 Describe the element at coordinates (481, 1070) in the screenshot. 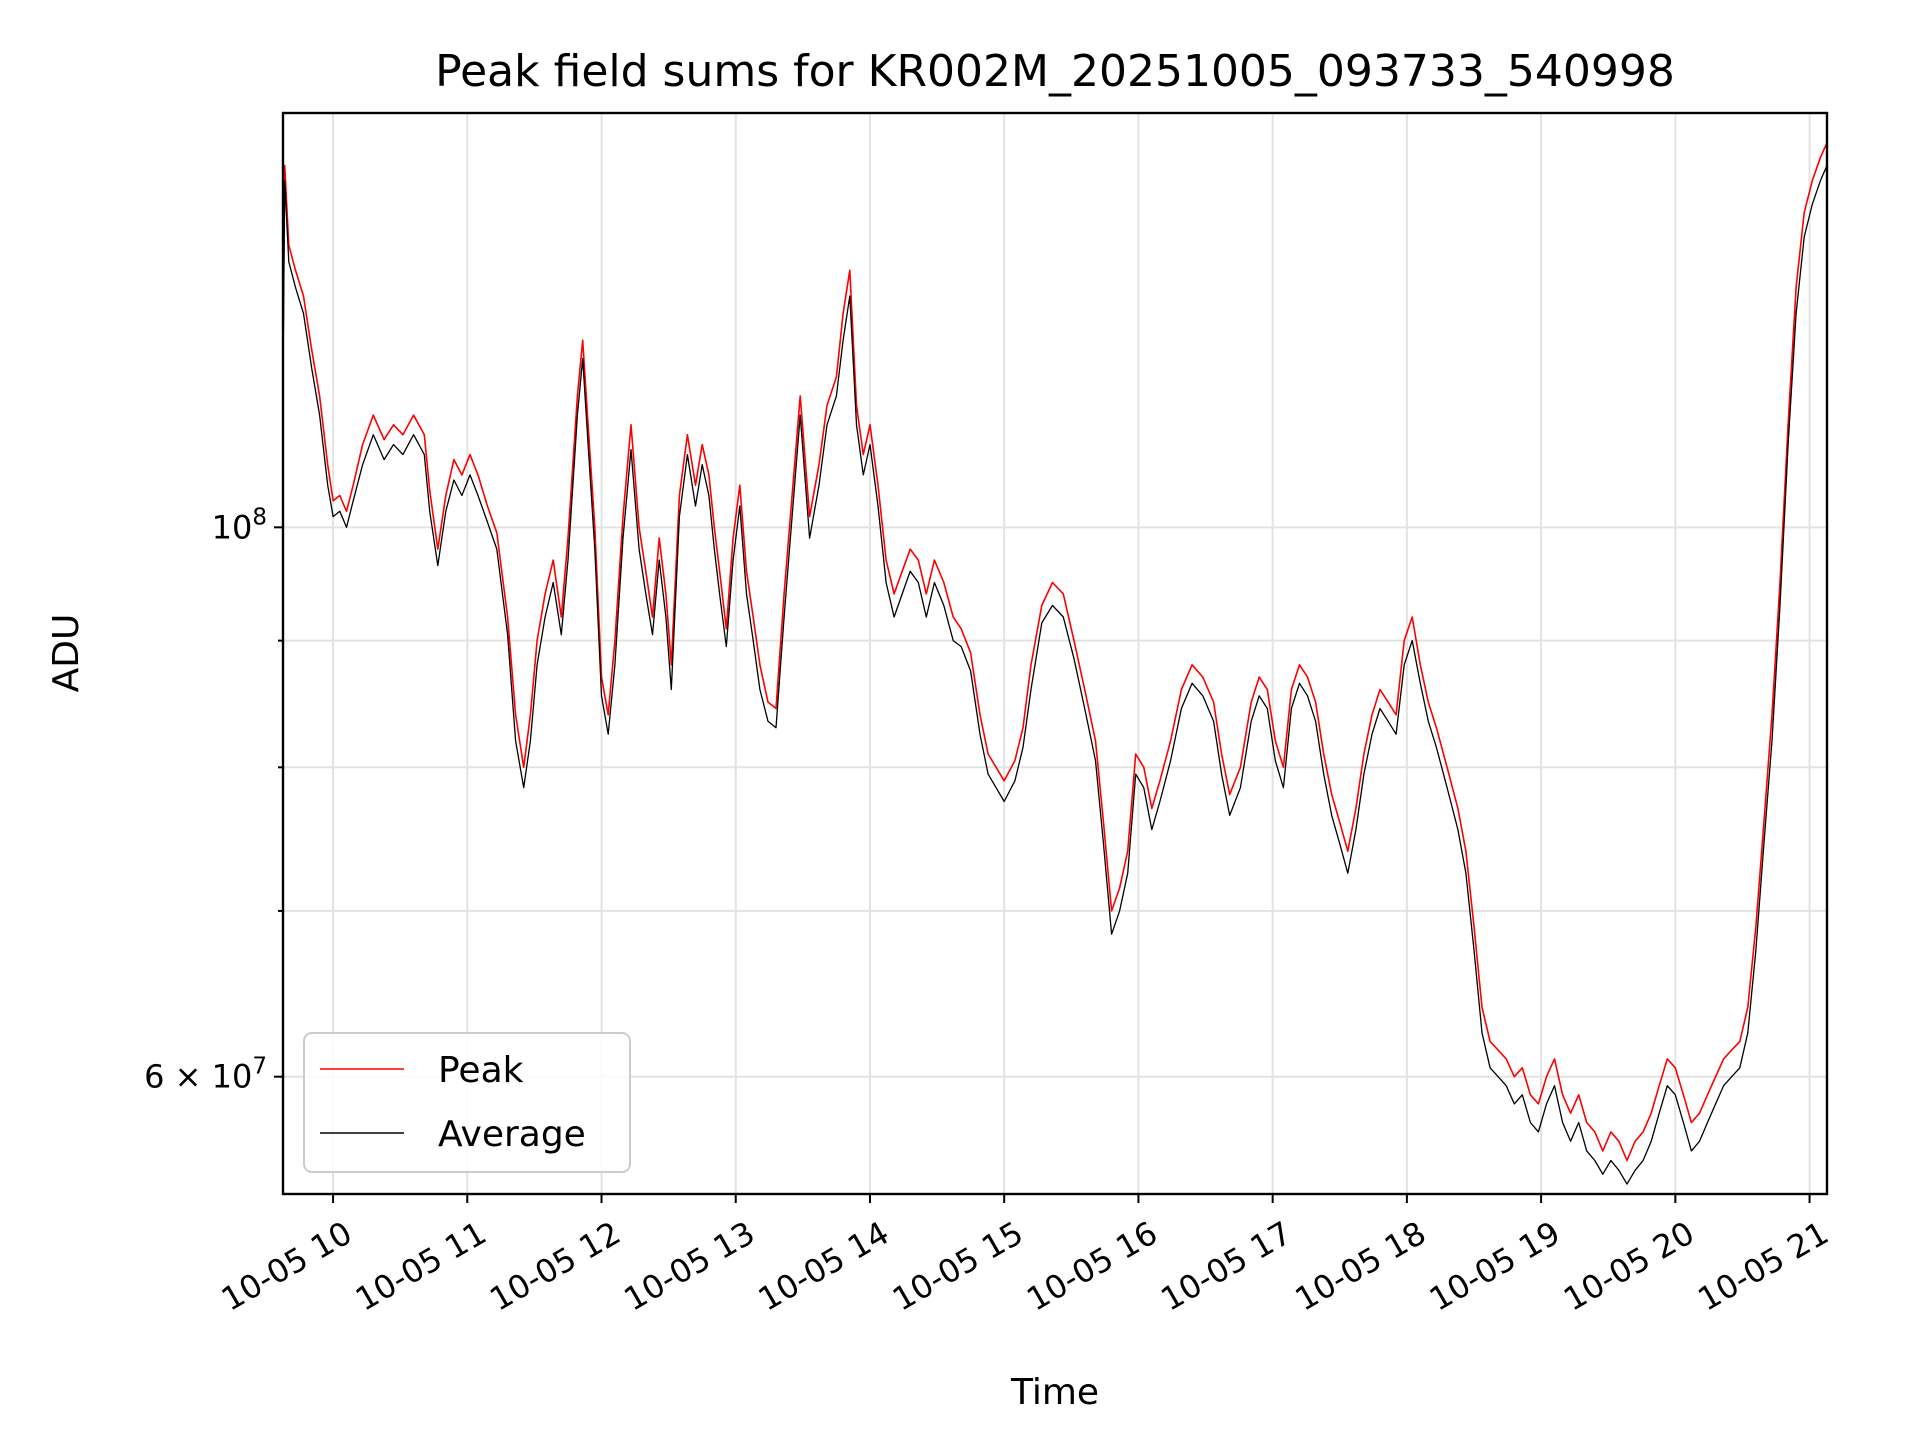

I see `legend-peak-label: Peak` at that location.